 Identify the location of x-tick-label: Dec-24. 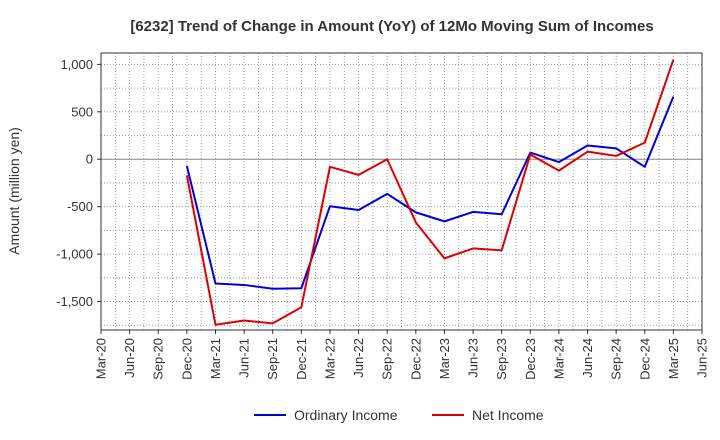
(644, 359).